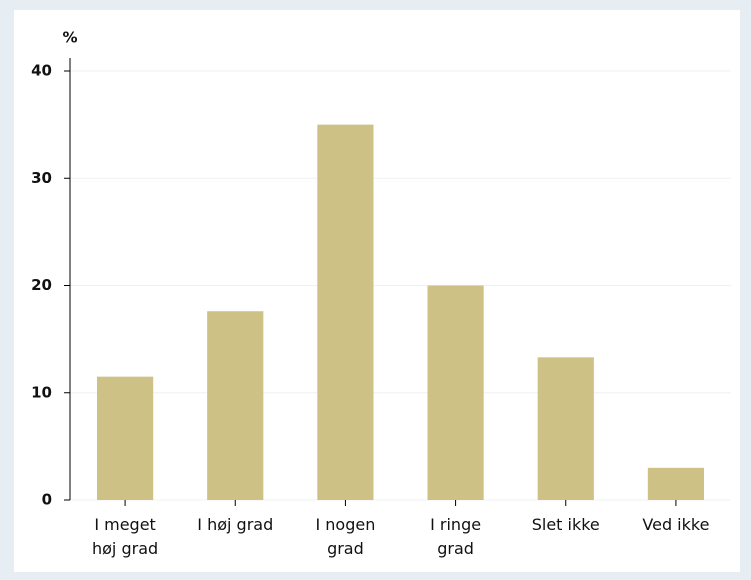 This screenshot has width=751, height=580. I want to click on y-tick-label: 0, so click(47, 500).